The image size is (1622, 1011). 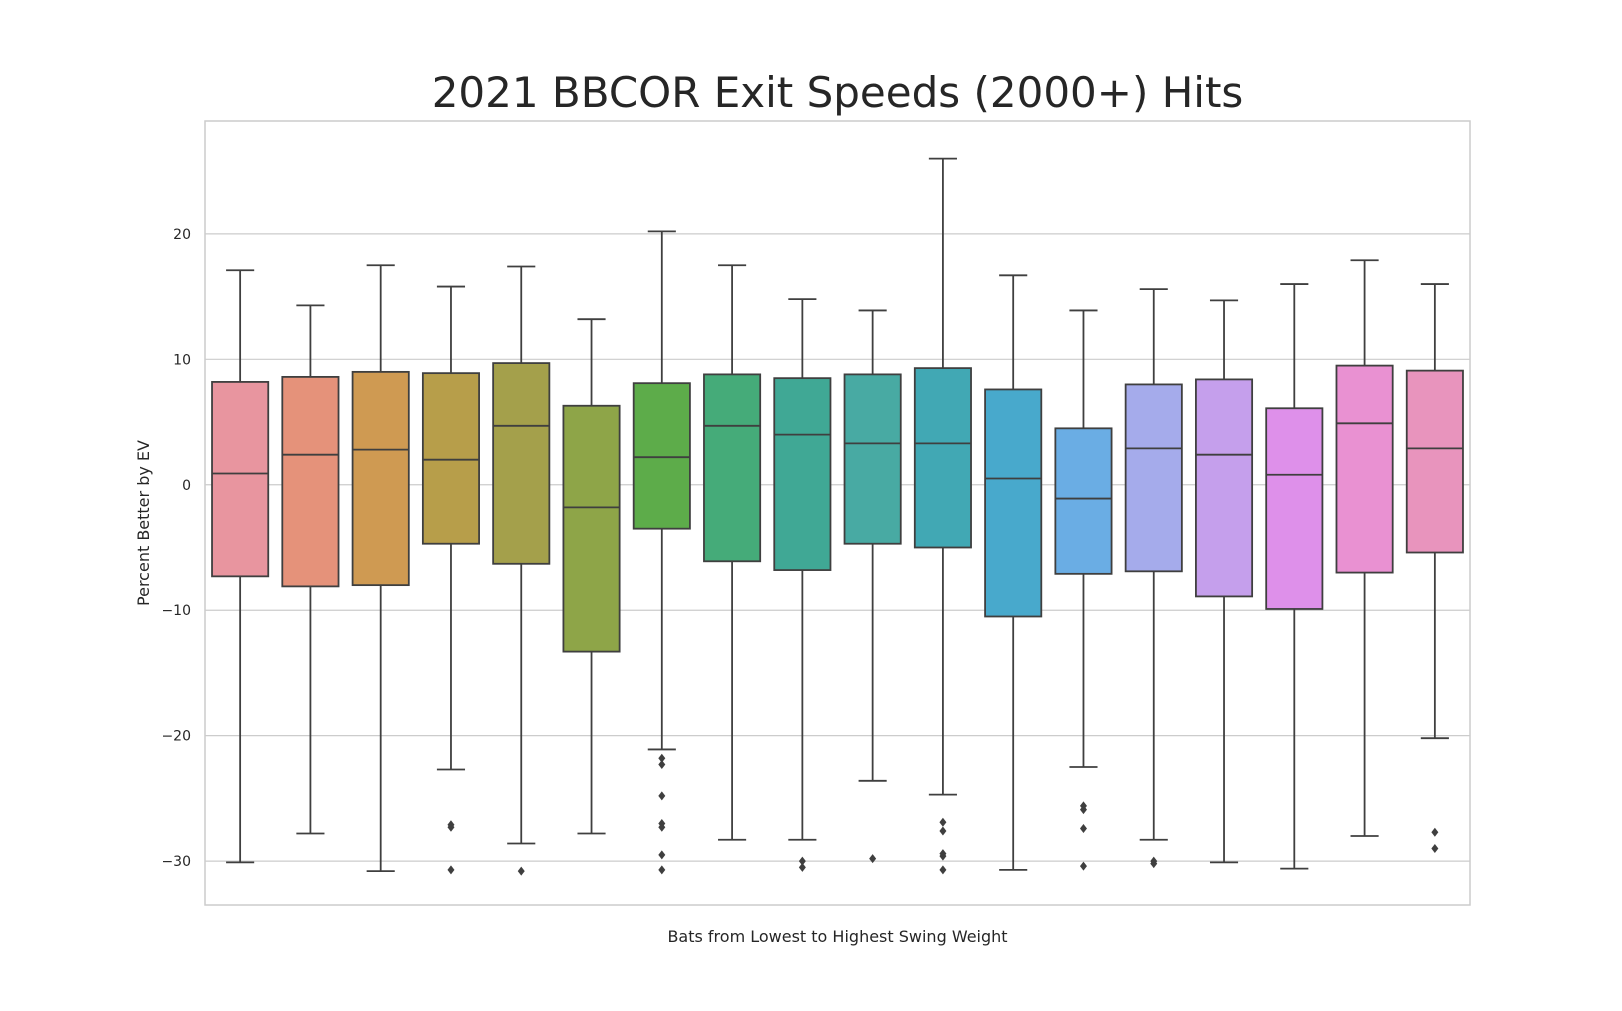 I want to click on x-axis-label: Bats from Lowest to Highest Swing Weight, so click(x=837, y=936).